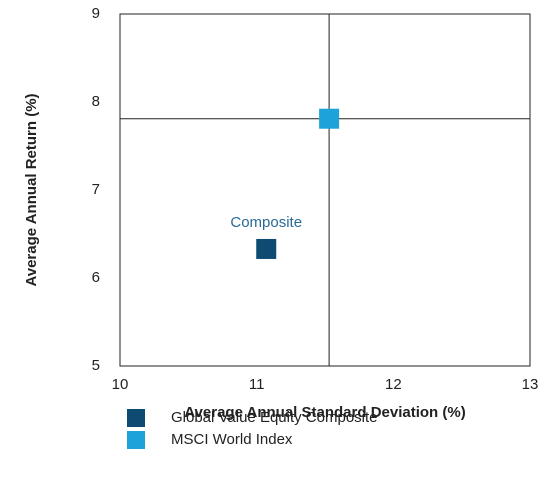 This screenshot has height=485, width=548. What do you see at coordinates (96, 13) in the screenshot?
I see `y-tick-label: 9` at bounding box center [96, 13].